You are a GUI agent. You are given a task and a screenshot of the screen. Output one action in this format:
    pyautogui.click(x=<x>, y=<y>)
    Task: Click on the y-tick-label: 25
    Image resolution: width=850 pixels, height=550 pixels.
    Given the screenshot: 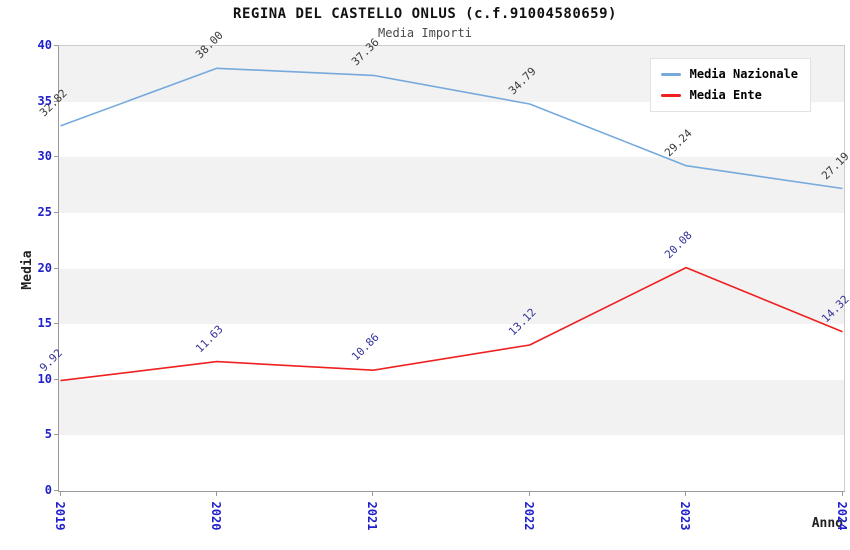 What is the action you would take?
    pyautogui.click(x=44, y=211)
    